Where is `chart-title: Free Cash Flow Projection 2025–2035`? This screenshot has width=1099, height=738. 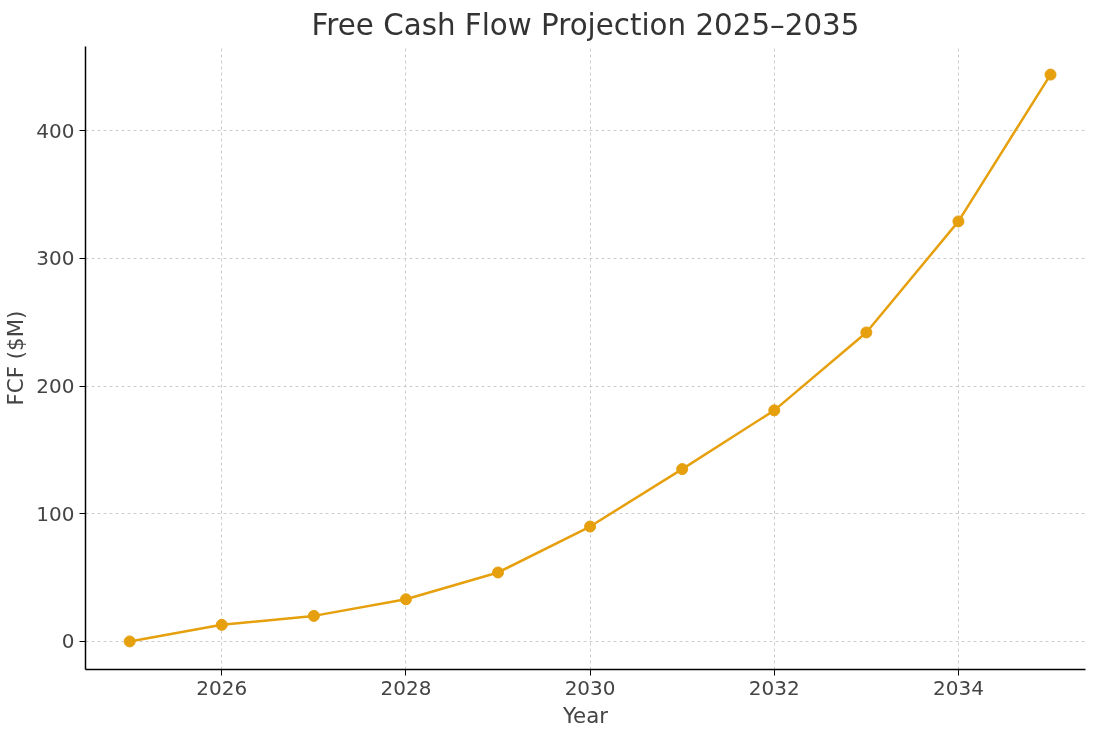
chart-title: Free Cash Flow Projection 2025–2035 is located at coordinates (585, 24).